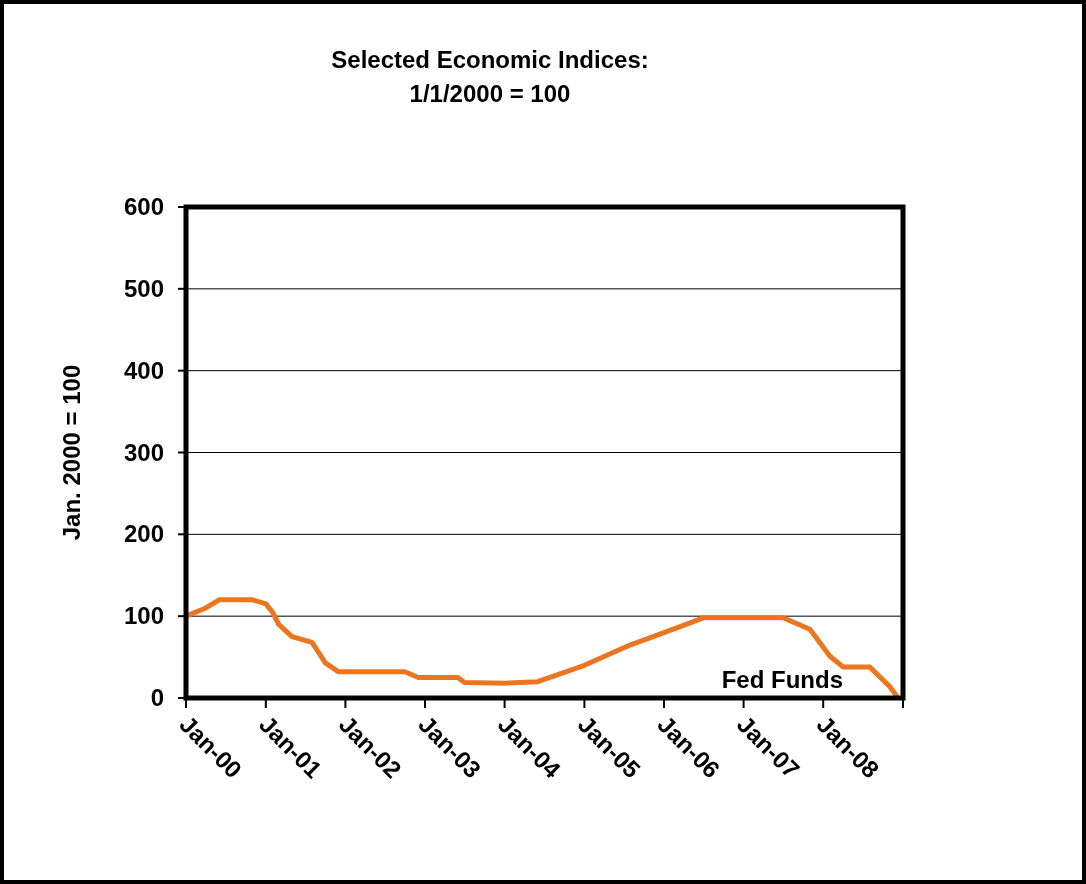  Describe the element at coordinates (143, 616) in the screenshot. I see `y-tick-label: 100` at that location.